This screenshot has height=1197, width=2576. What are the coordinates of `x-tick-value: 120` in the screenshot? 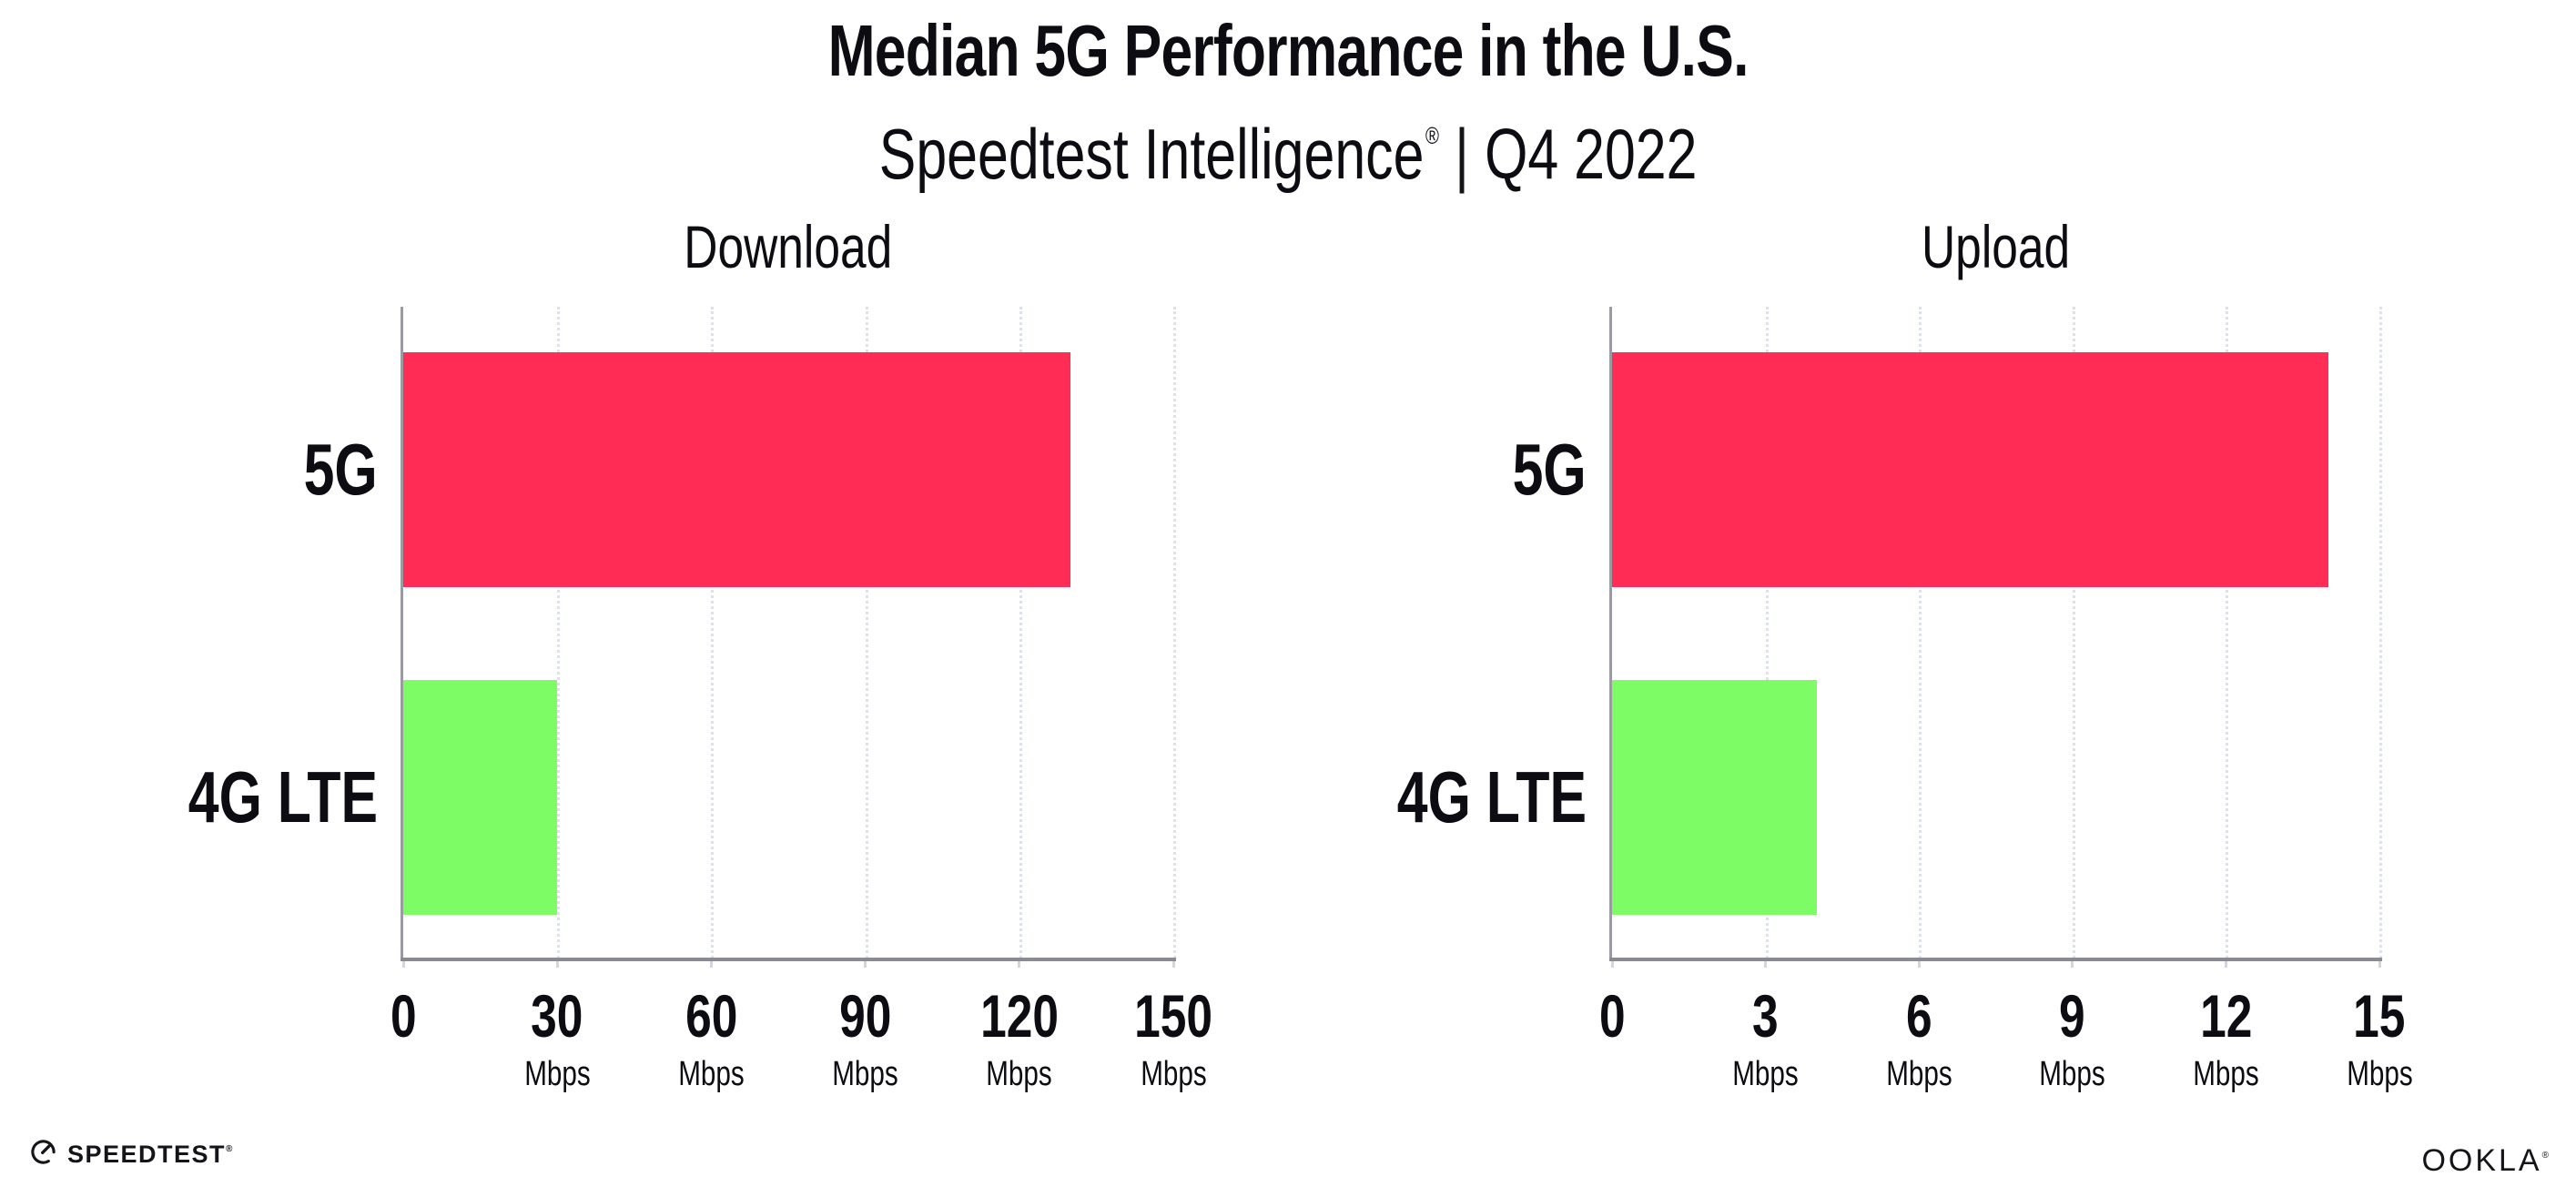 It's located at (1019, 1016).